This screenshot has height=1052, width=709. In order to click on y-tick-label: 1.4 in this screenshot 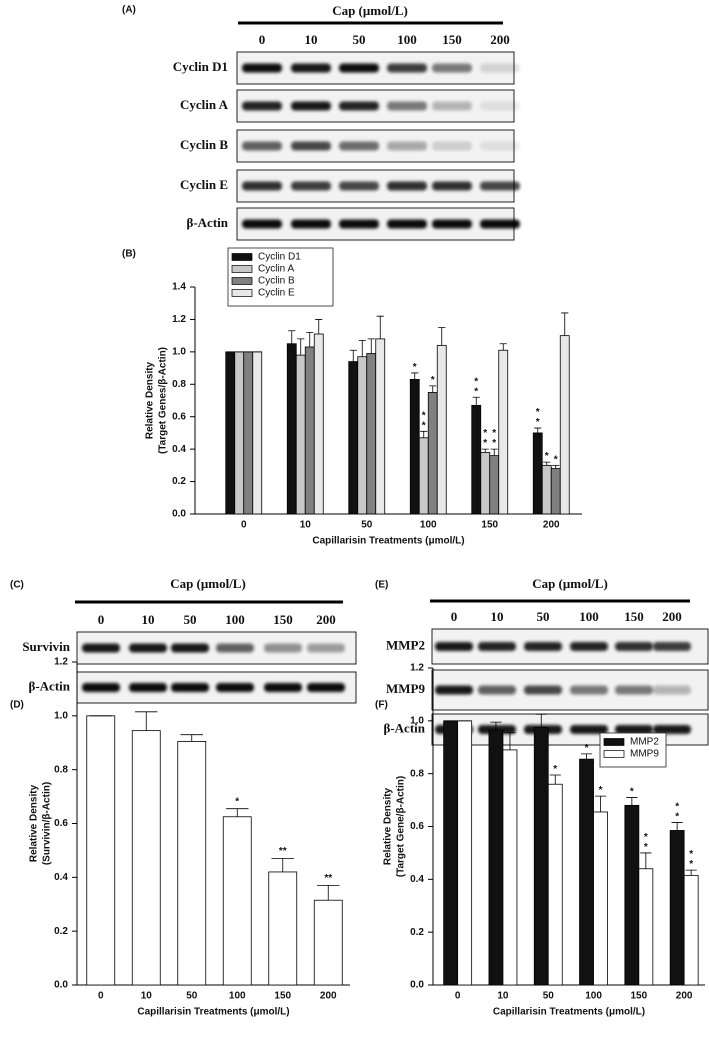, I will do `click(179, 287)`.